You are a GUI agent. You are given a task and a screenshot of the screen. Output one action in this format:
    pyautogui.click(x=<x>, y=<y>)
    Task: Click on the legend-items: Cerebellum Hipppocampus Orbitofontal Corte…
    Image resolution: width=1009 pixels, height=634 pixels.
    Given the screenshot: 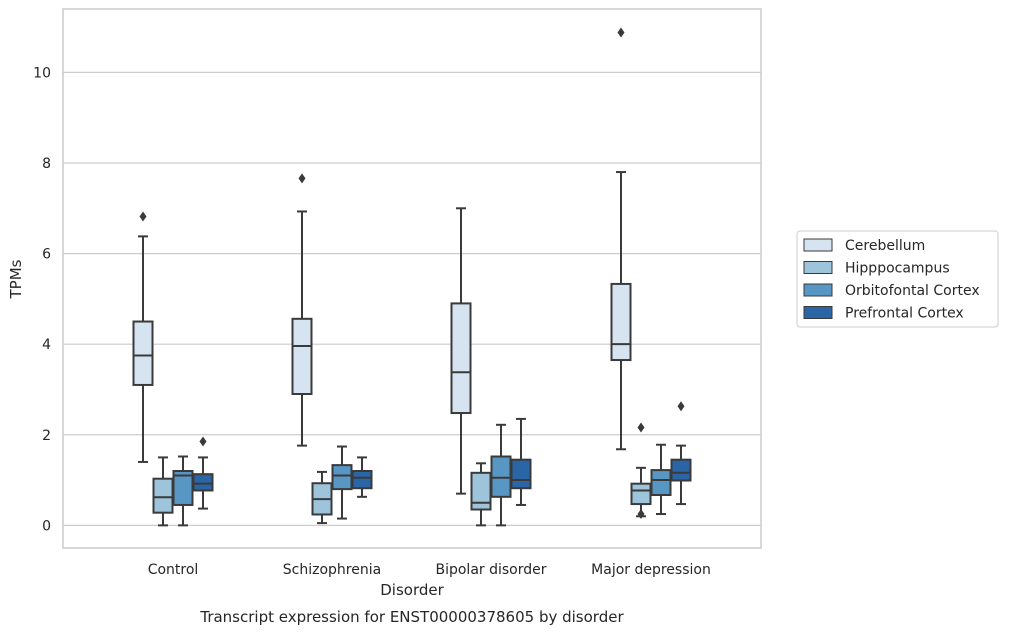 What is the action you would take?
    pyautogui.click(x=891, y=280)
    